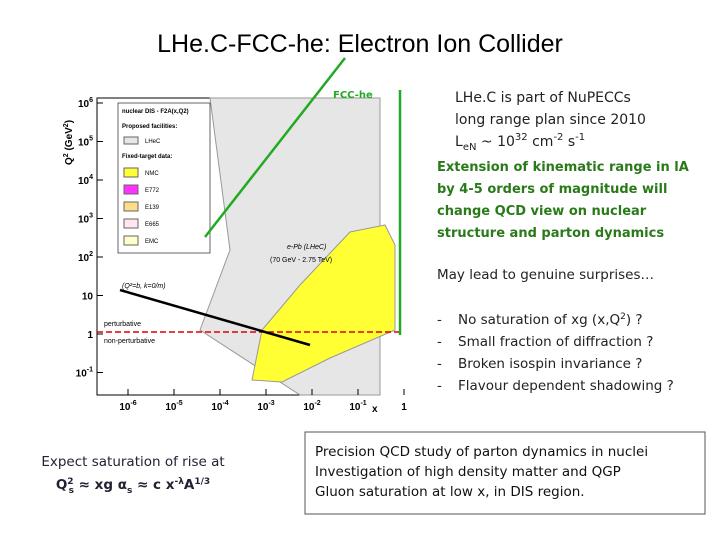 The image size is (720, 540). I want to click on lumi-part: ~ 10, so click(495, 142).